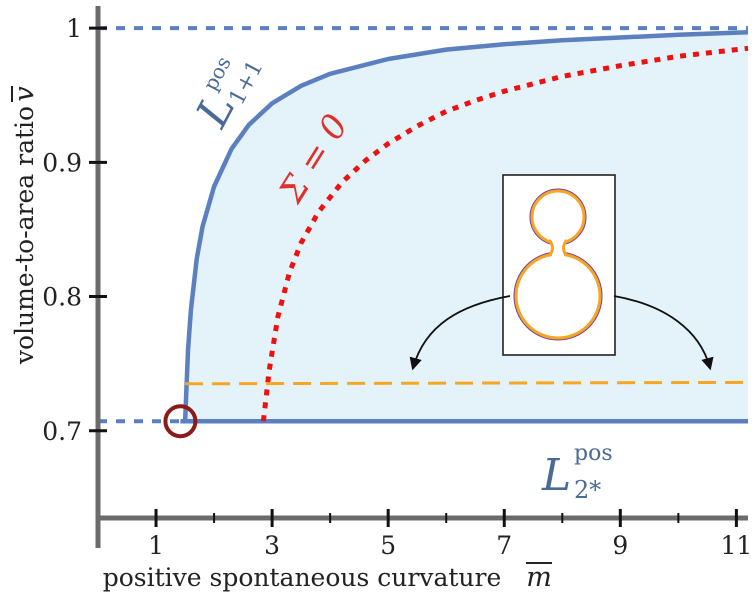 This screenshot has width=756, height=601. Describe the element at coordinates (593, 453) in the screenshot. I see `label-l-2star-sup: pos` at that location.